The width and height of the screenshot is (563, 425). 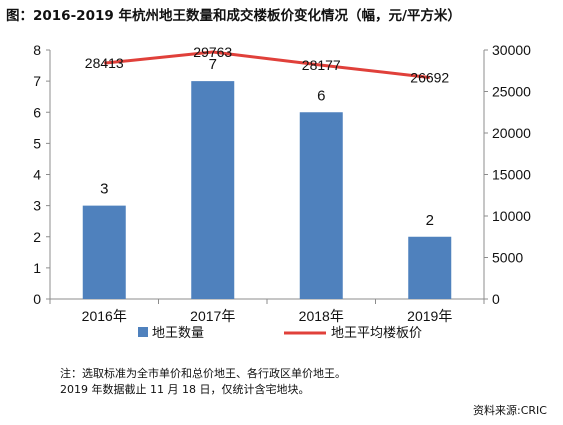 I want to click on y-right-tick-label: 20000, so click(x=511, y=133).